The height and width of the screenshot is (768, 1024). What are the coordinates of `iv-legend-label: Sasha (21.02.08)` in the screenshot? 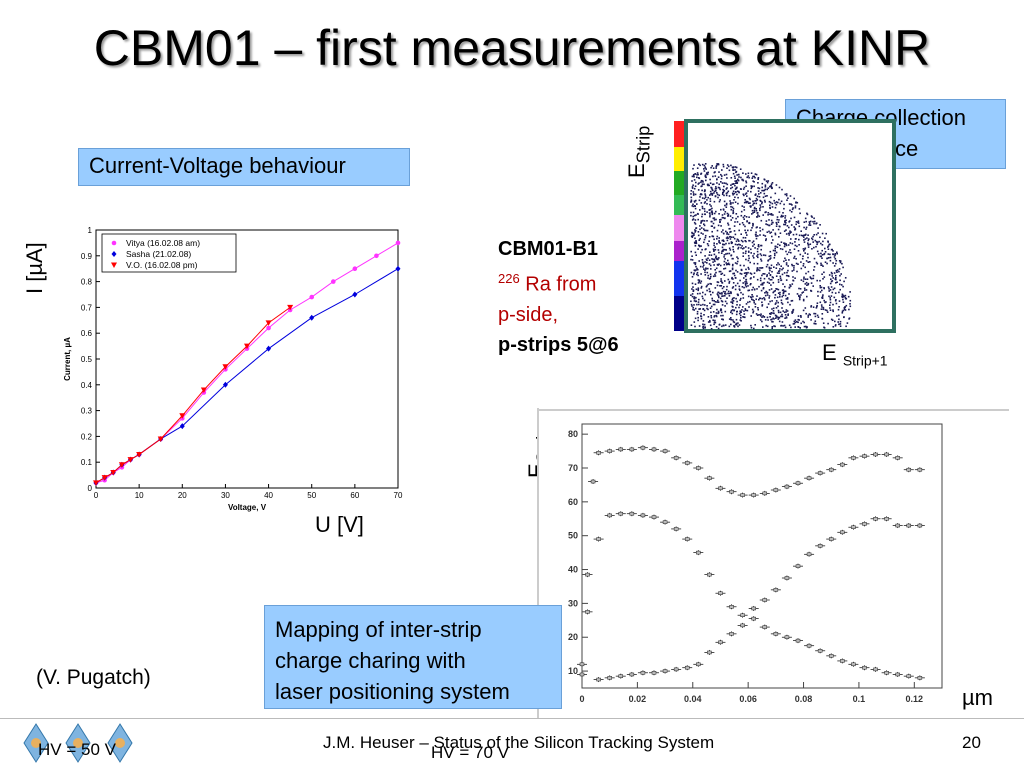 It's located at (158, 254).